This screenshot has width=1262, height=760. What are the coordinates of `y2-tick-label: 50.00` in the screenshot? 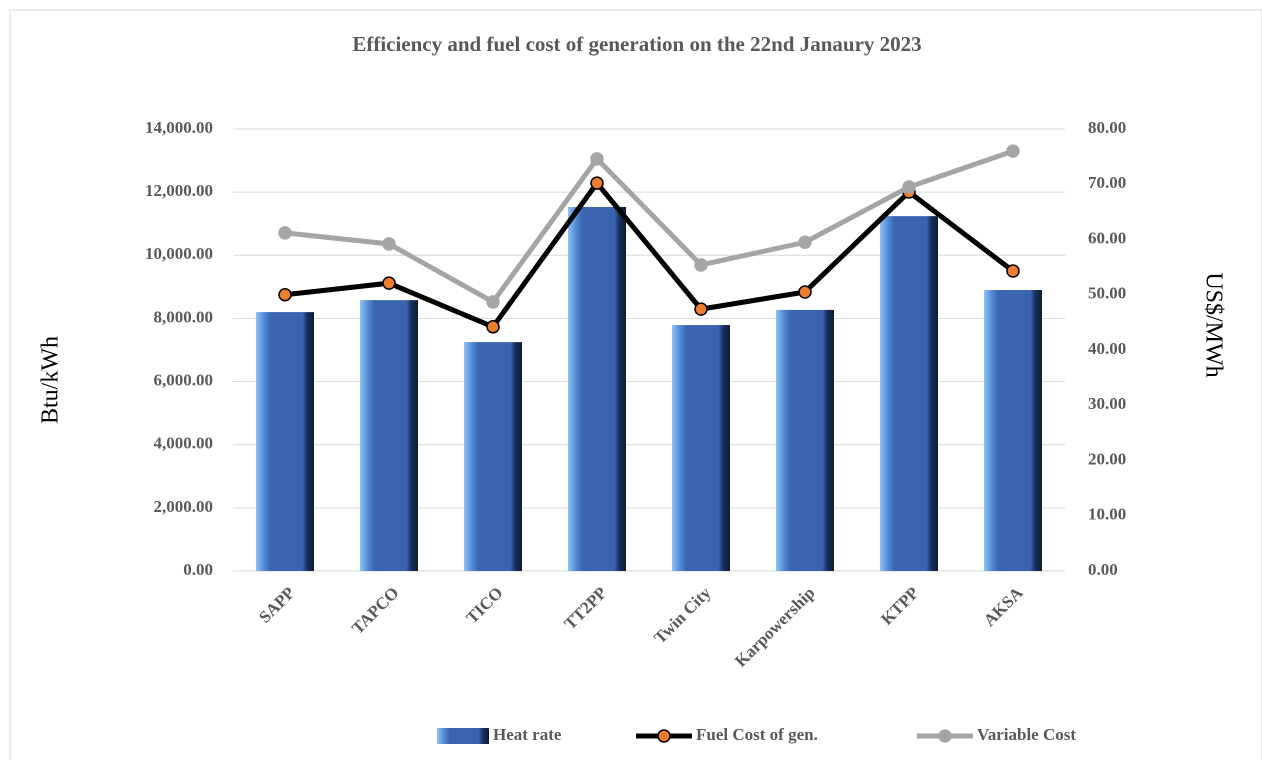 It's located at (1107, 293).